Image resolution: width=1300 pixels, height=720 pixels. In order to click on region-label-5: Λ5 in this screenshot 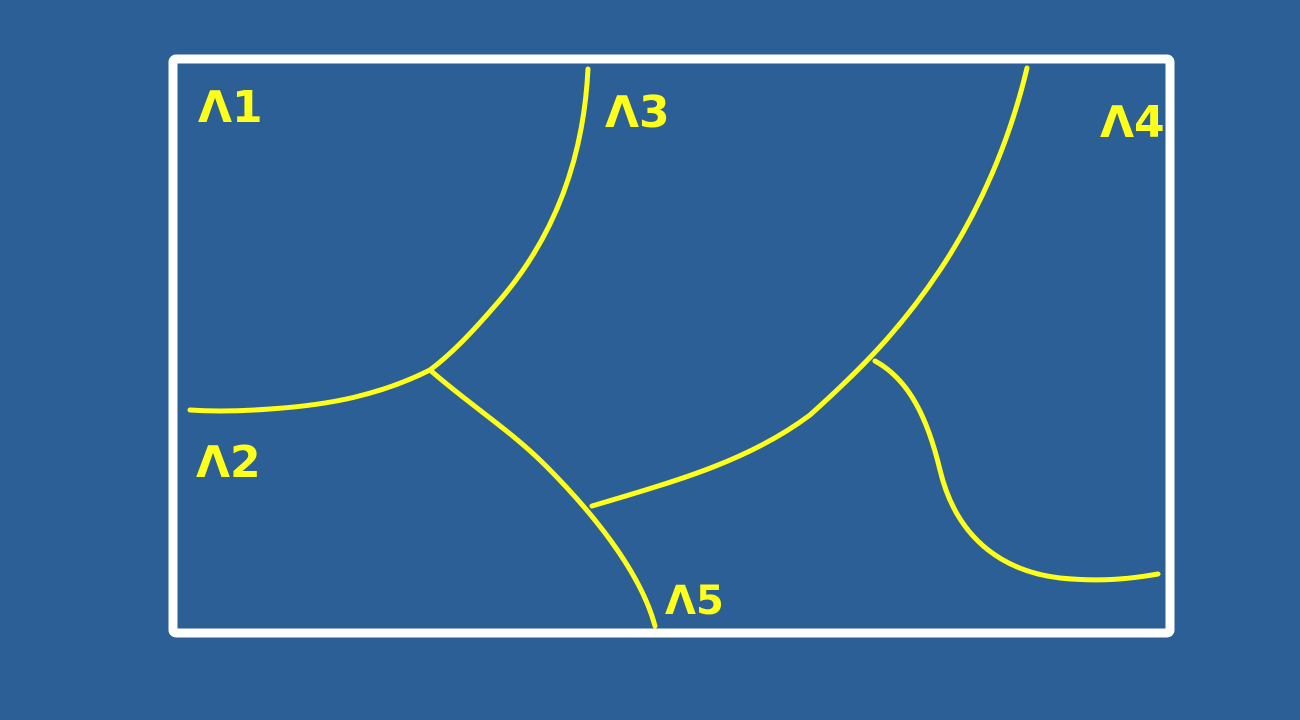, I will do `click(694, 601)`.